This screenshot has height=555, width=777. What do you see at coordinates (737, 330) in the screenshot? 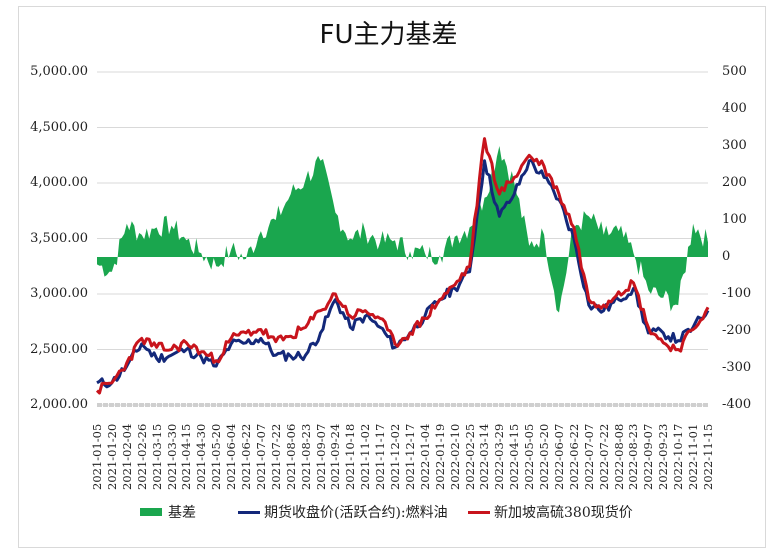
I see `right-axis-tick: -200` at bounding box center [737, 330].